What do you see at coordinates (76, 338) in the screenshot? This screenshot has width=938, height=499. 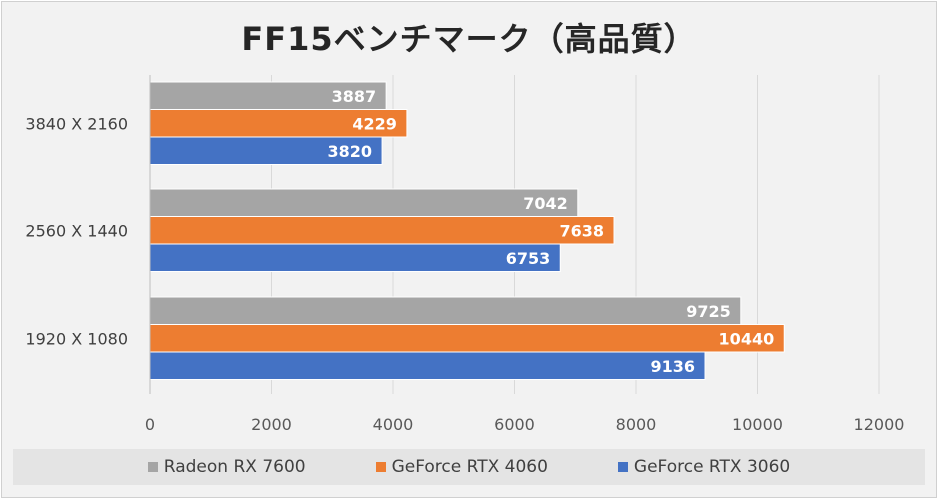 I see `y-category-label: 1920 X 1080` at bounding box center [76, 338].